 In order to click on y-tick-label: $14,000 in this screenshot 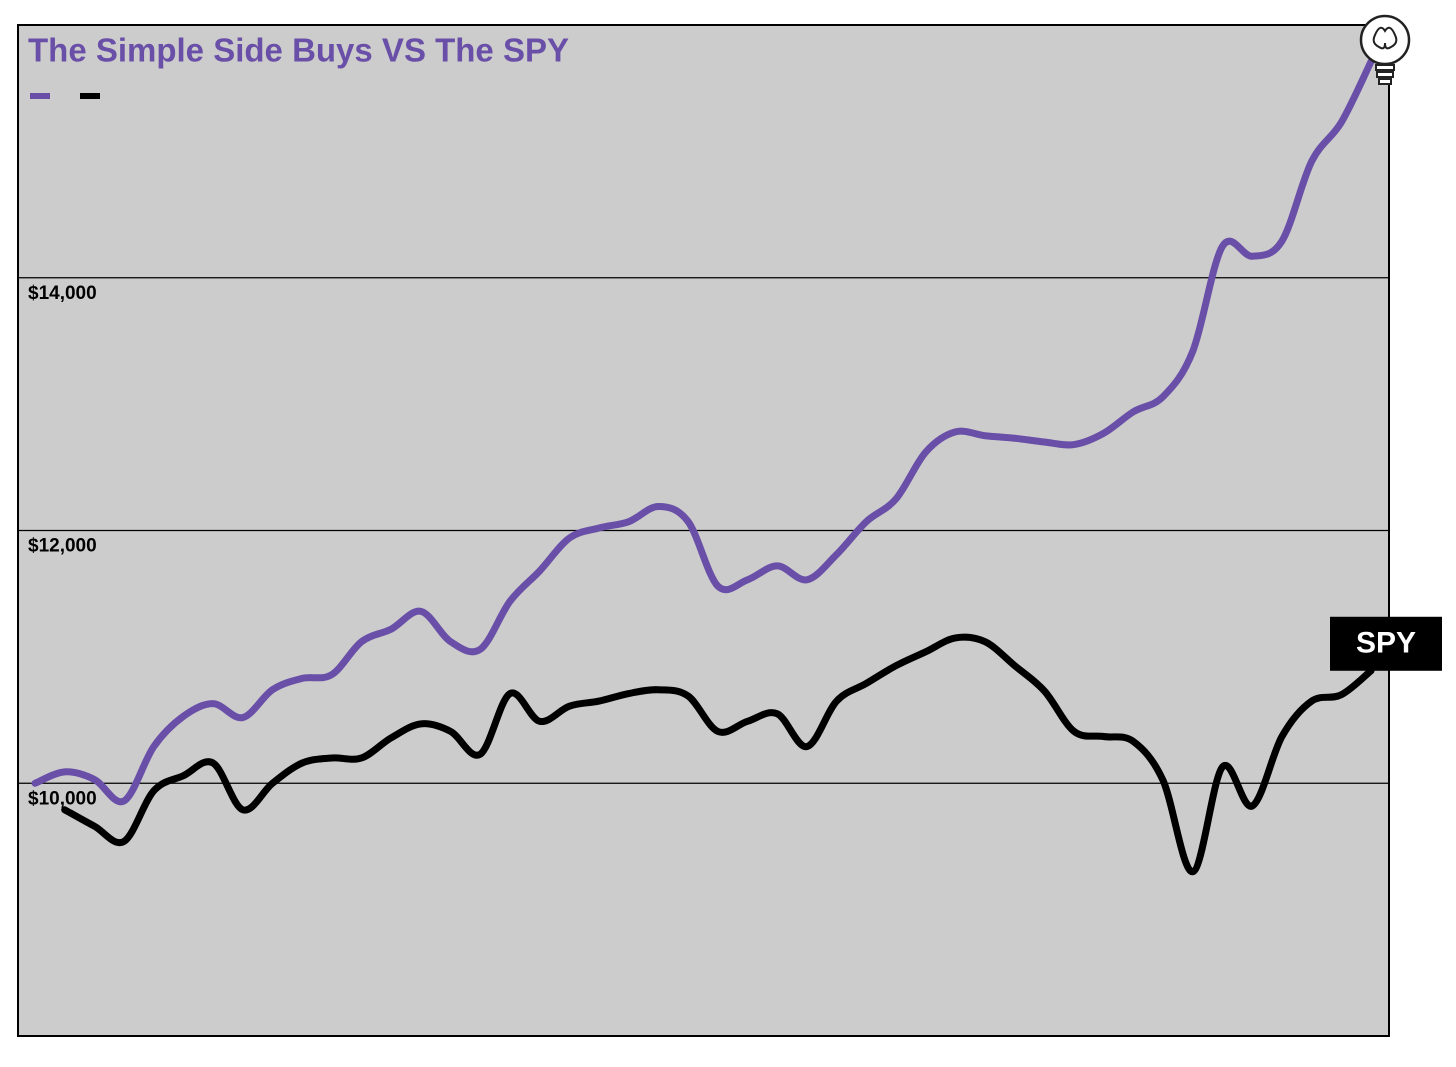, I will do `click(62, 293)`.